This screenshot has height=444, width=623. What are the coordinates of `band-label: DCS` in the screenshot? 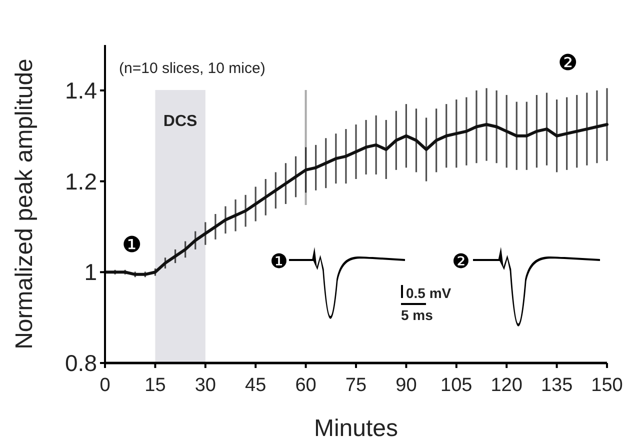 It's located at (180, 121).